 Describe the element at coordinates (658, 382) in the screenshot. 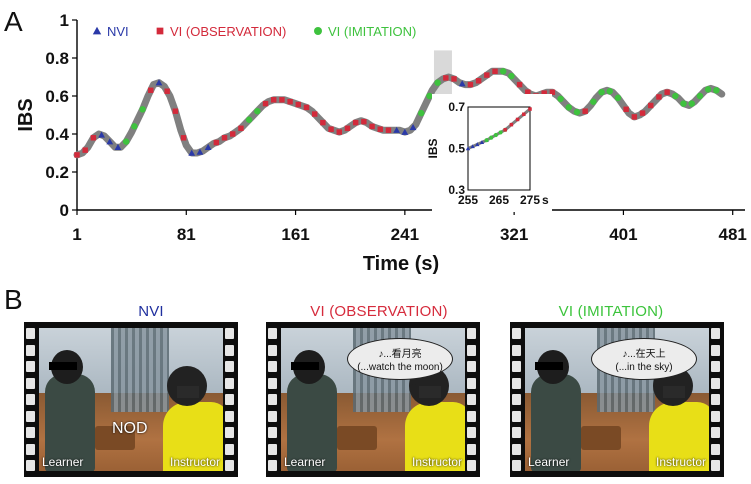

I see `speech-bubble-tail` at that location.